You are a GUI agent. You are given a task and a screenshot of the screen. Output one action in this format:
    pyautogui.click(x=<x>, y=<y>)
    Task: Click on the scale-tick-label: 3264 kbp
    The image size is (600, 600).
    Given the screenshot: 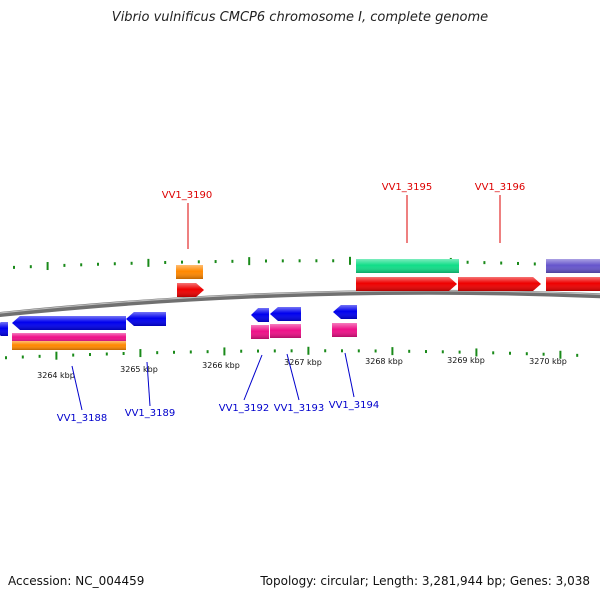 What is the action you would take?
    pyautogui.click(x=56, y=375)
    